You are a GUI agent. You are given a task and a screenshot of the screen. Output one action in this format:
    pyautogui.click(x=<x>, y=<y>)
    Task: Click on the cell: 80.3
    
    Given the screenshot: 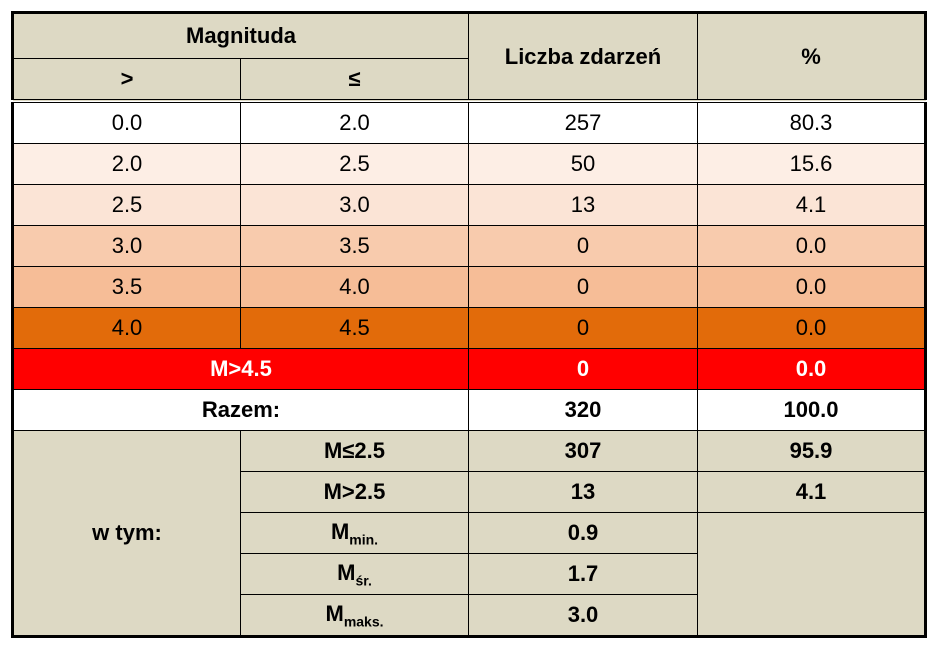 What is the action you would take?
    pyautogui.click(x=811, y=122)
    